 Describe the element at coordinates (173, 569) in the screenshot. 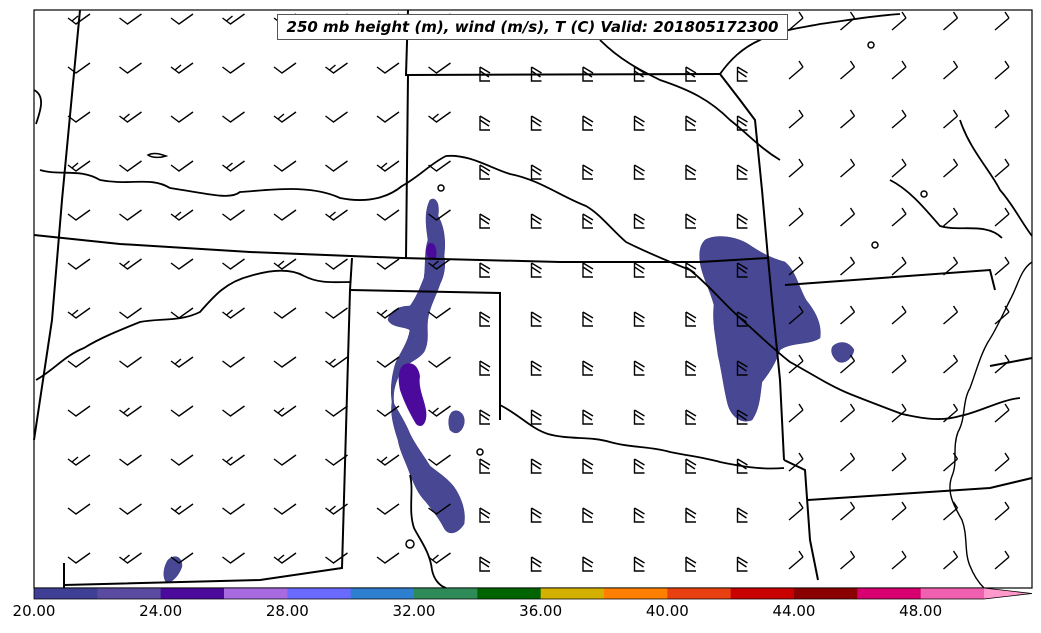

I see `temperature-region-sw` at that location.